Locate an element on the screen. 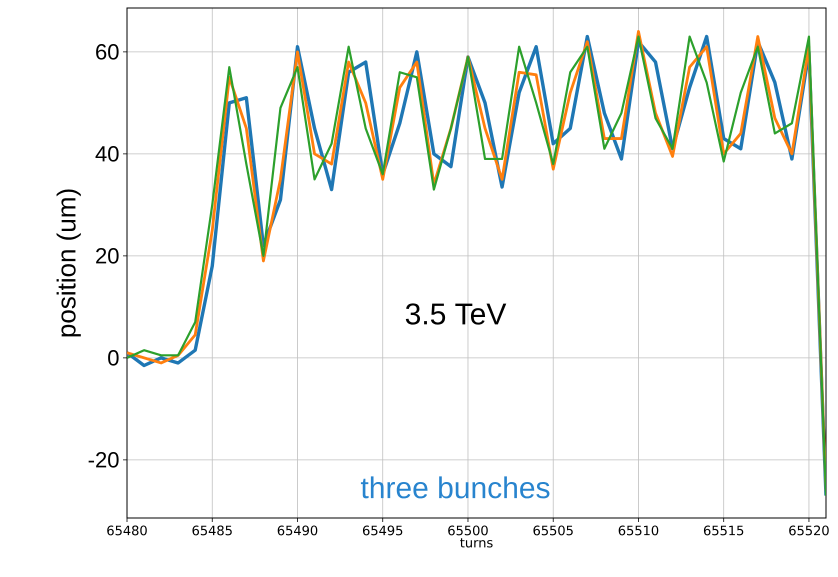 The height and width of the screenshot is (577, 838). x-tick-label: 65495 is located at coordinates (382, 531).